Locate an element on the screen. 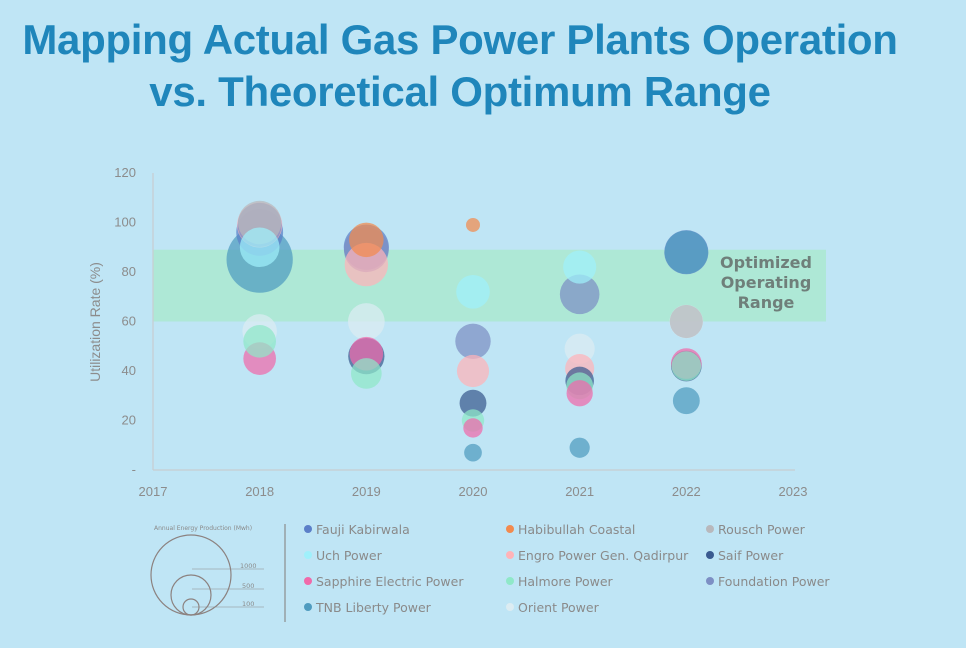 The image size is (966, 648). legend-label: Uch Power is located at coordinates (349, 555).